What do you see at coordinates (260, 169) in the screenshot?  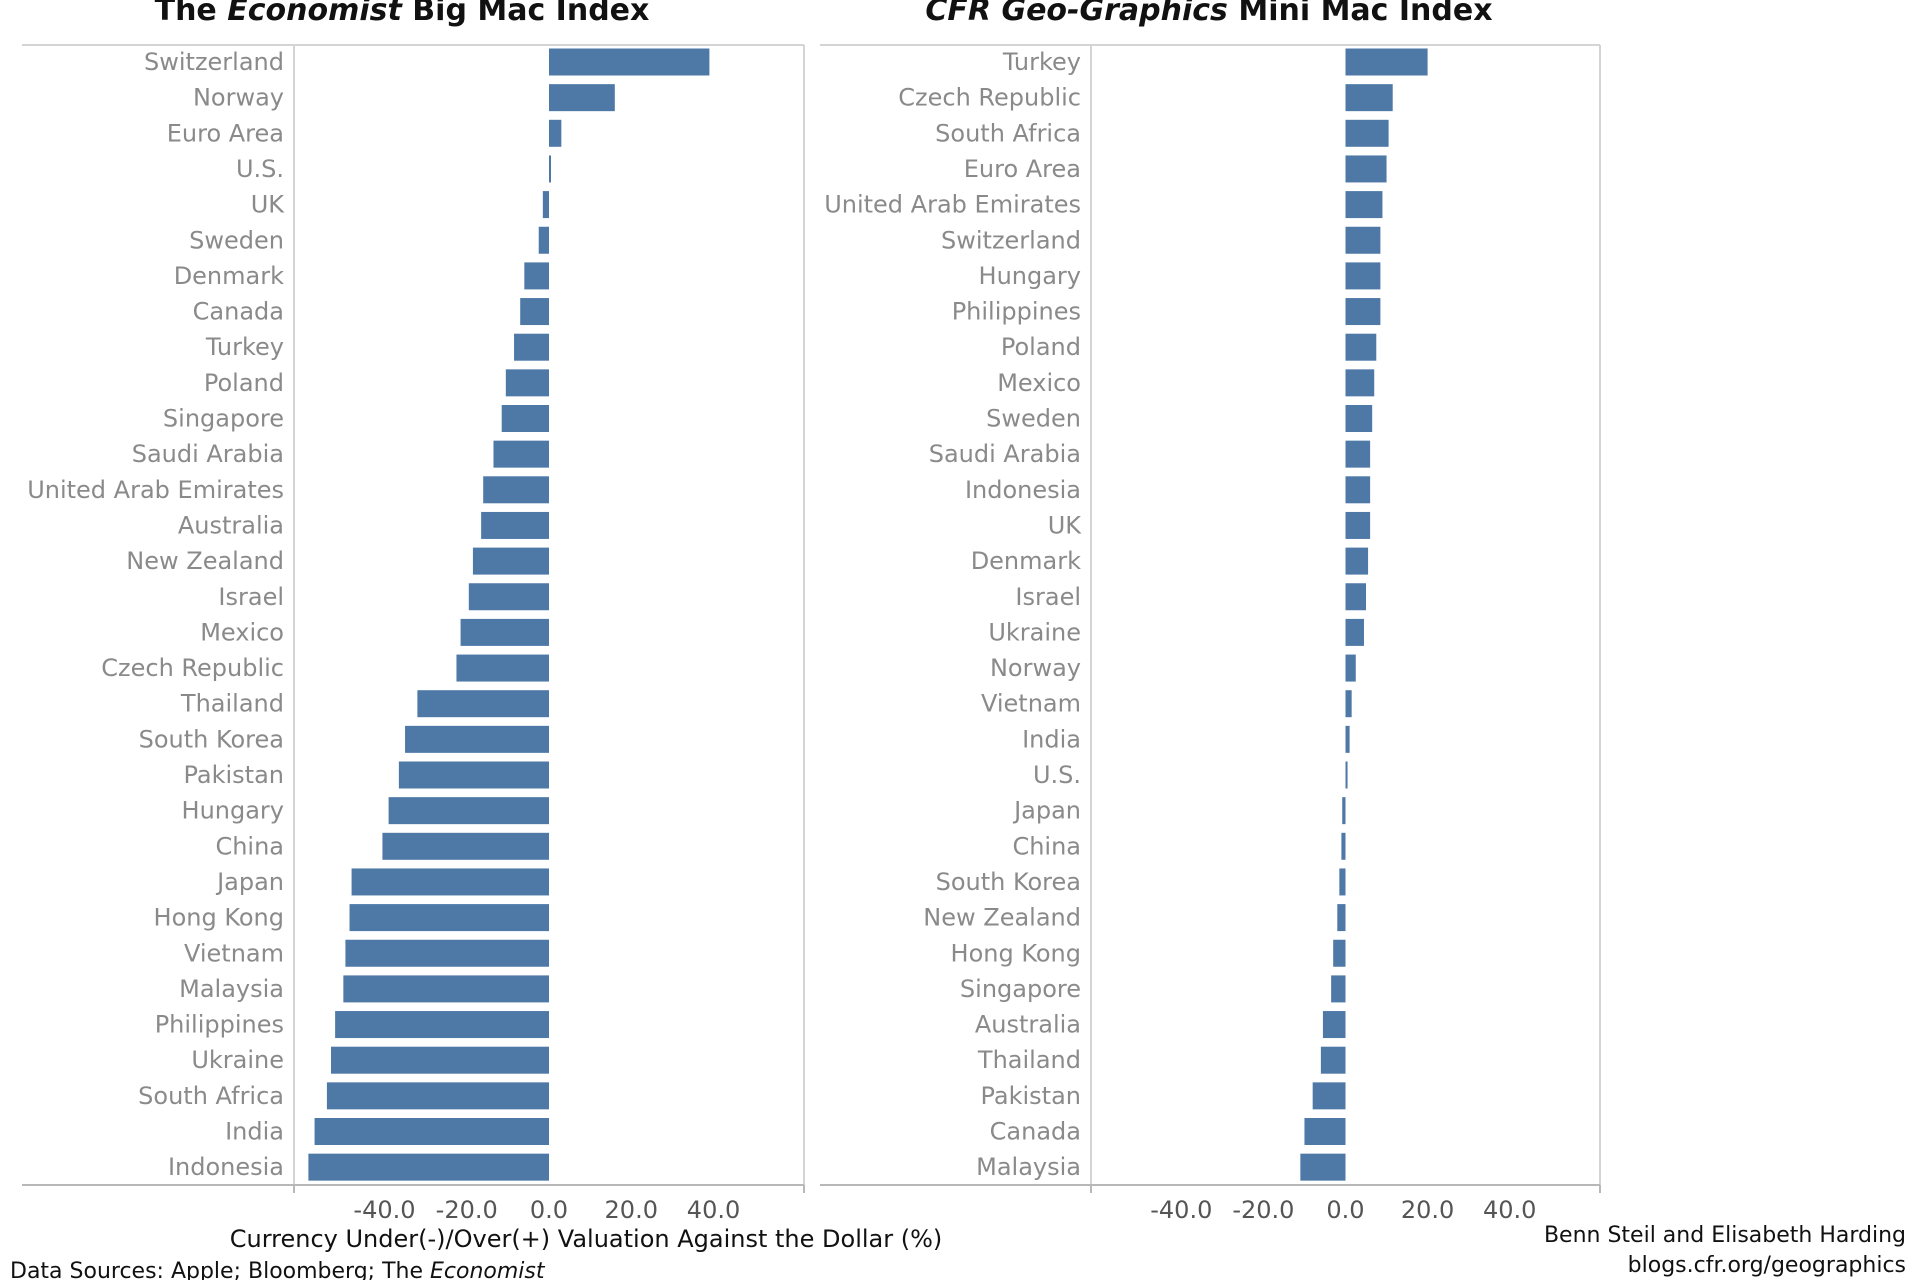 I see `category-label: U.S.` at bounding box center [260, 169].